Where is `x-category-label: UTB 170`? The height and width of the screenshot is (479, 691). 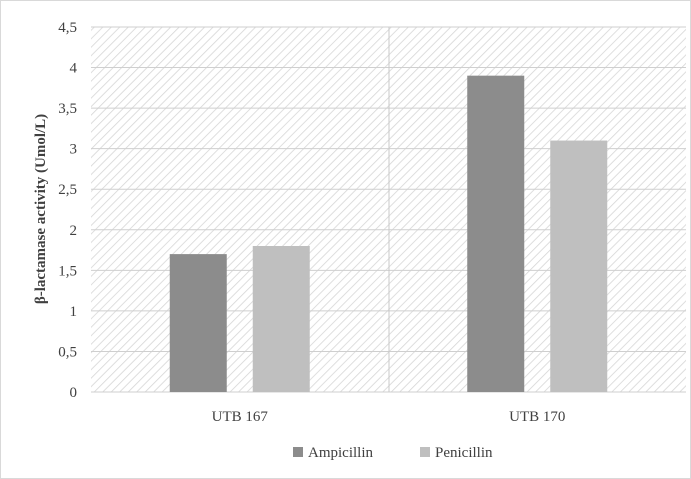
x-category-label: UTB 170 is located at coordinates (537, 417).